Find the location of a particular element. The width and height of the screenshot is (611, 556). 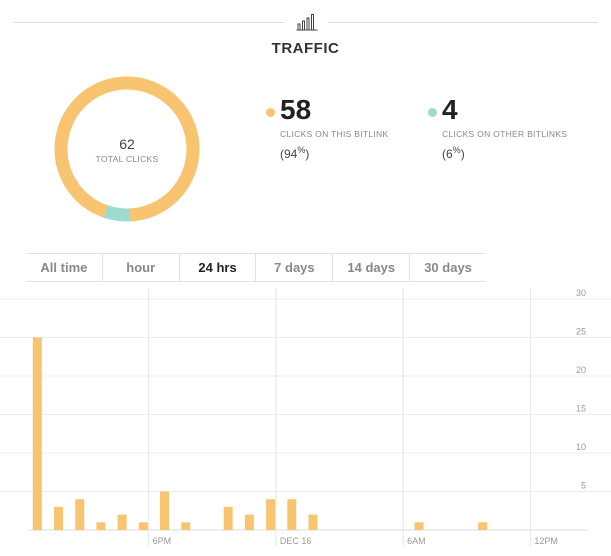

total-clicks-donut is located at coordinates (127, 149).